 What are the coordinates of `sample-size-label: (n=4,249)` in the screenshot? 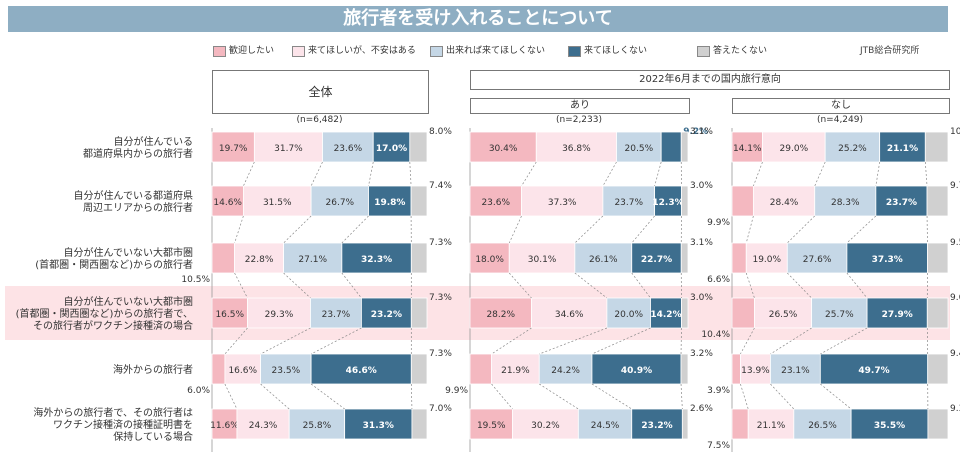 It's located at (840, 120).